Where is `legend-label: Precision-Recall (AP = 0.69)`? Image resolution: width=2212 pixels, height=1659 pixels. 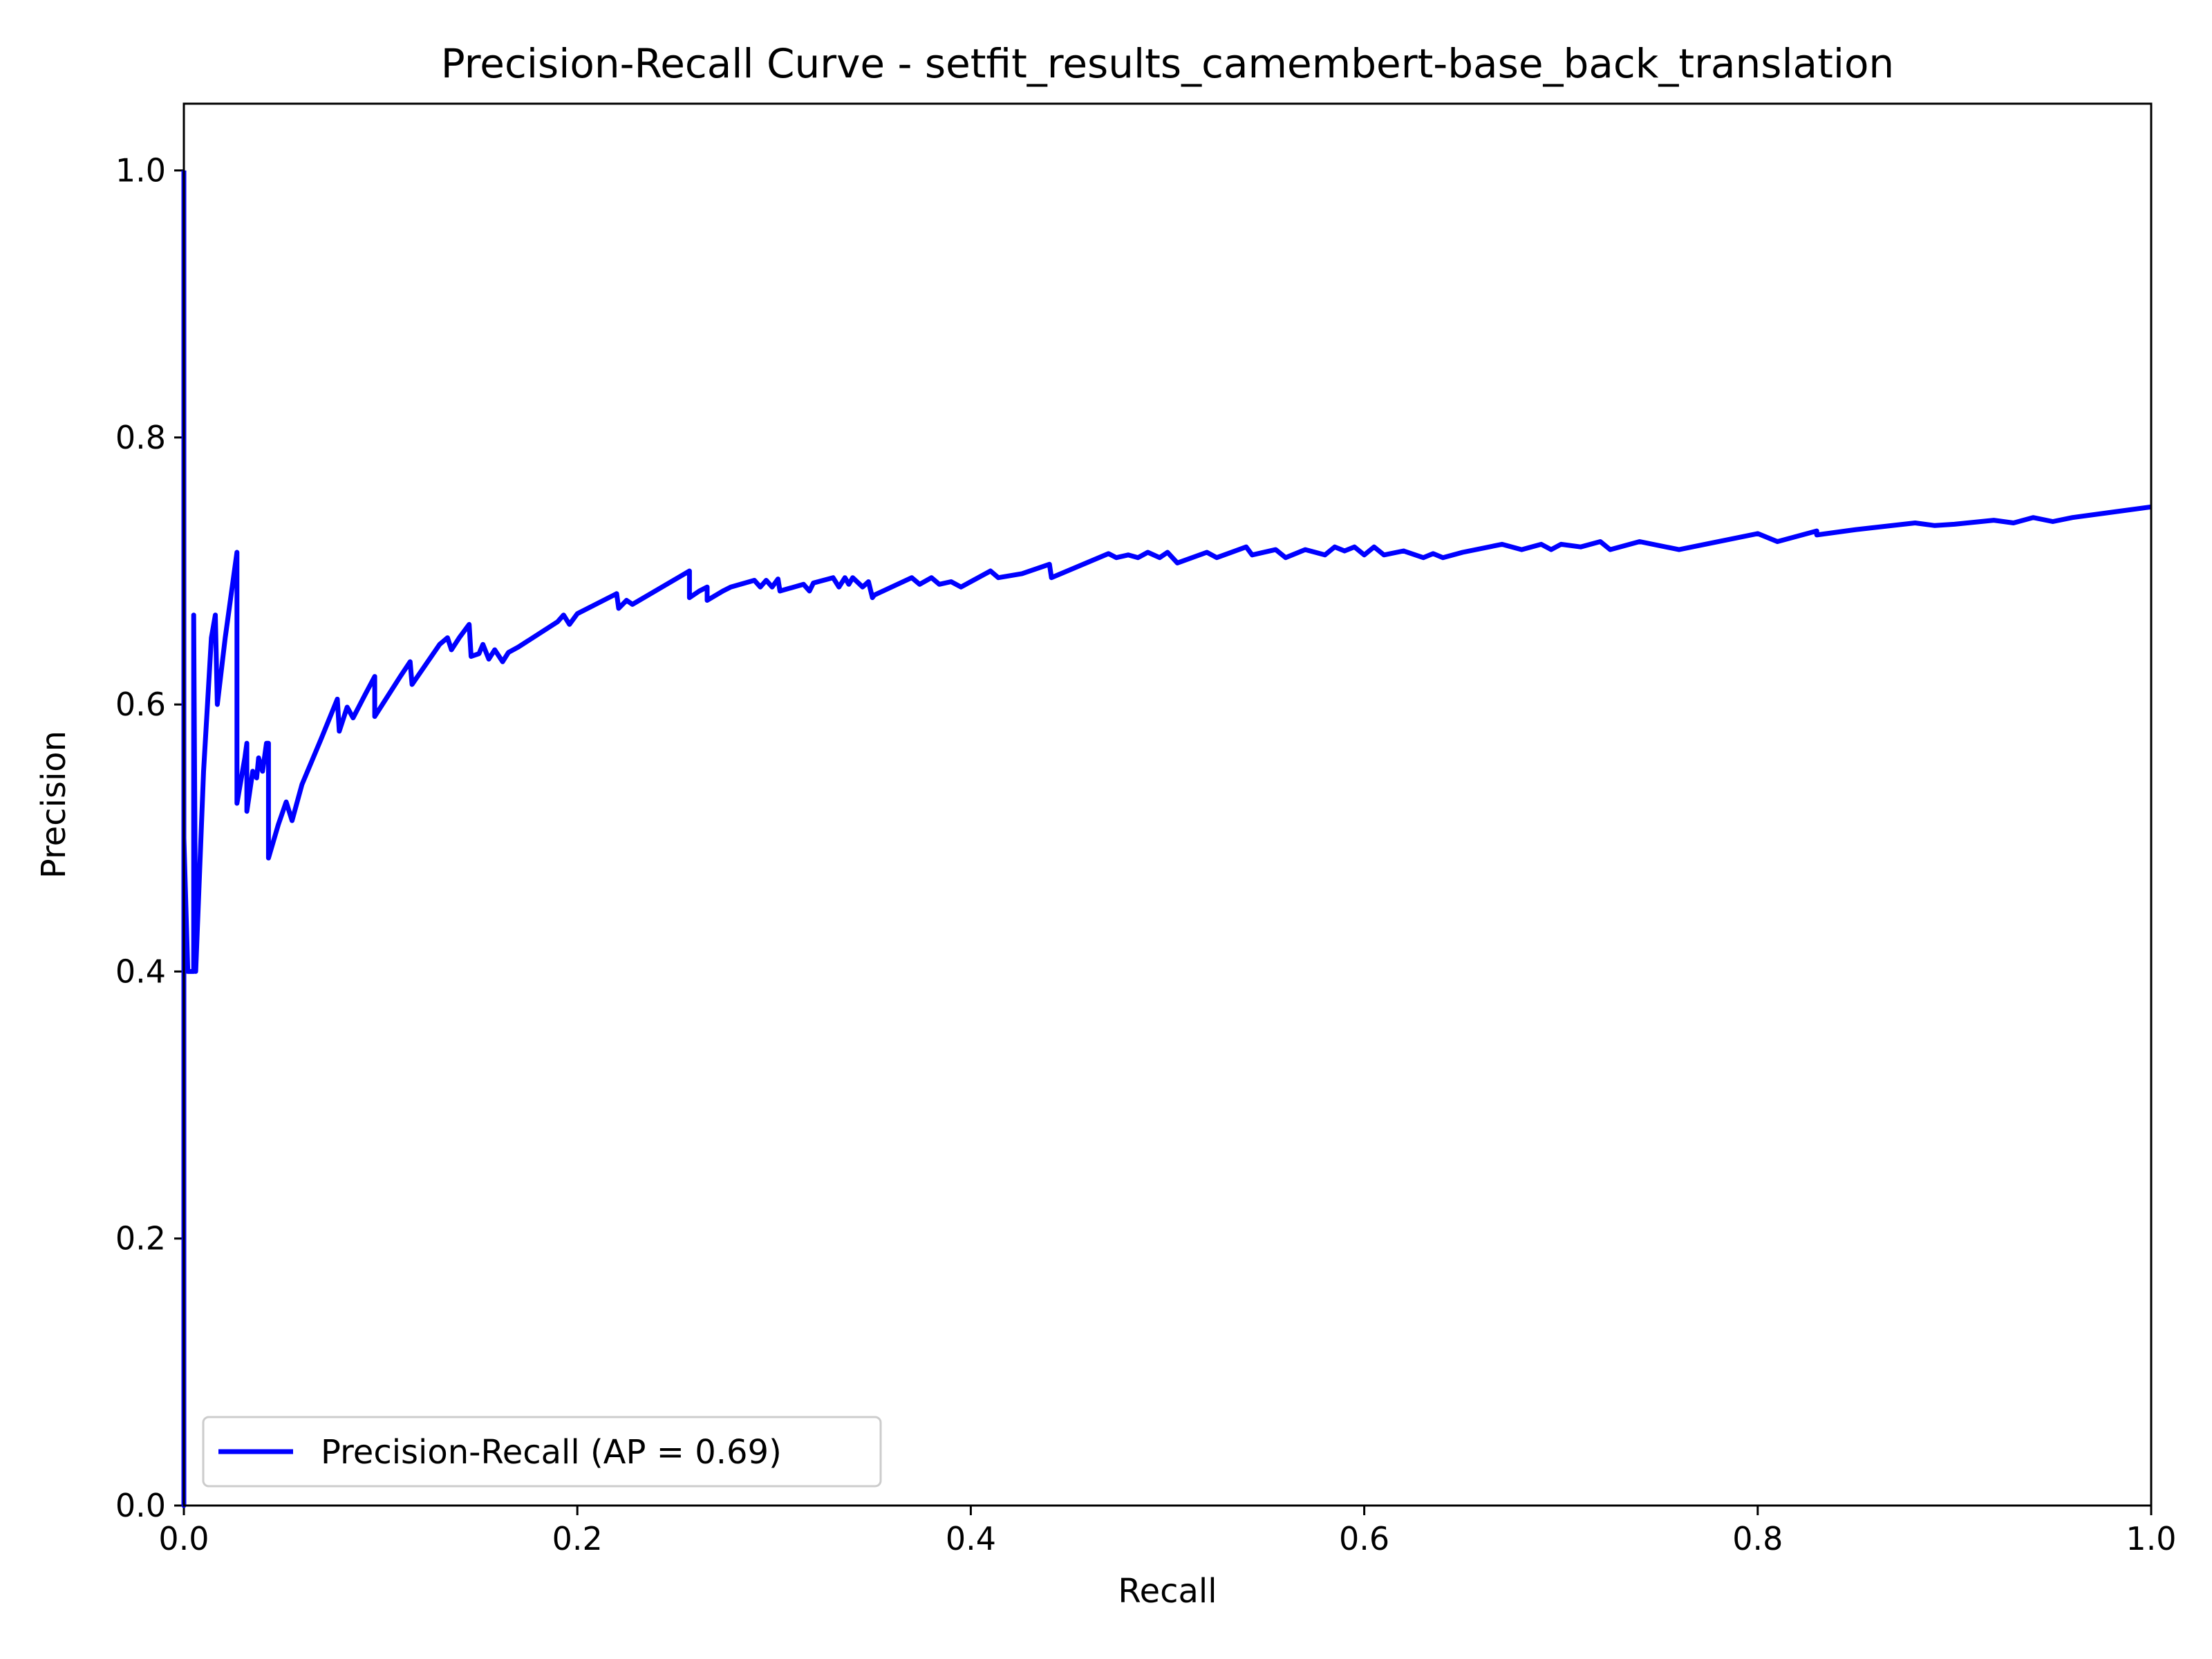
legend-label: Precision-Recall (AP = 0.69) is located at coordinates (551, 1452).